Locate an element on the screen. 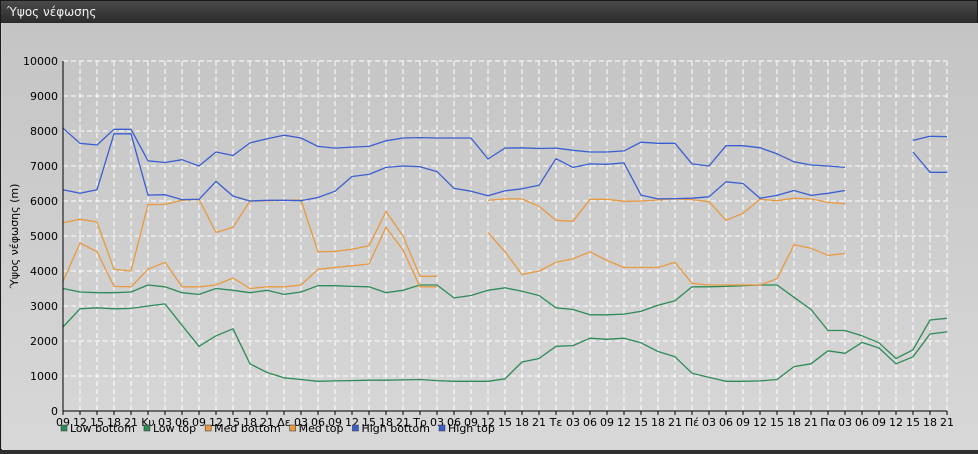  legend-label: Med top is located at coordinates (321, 428).